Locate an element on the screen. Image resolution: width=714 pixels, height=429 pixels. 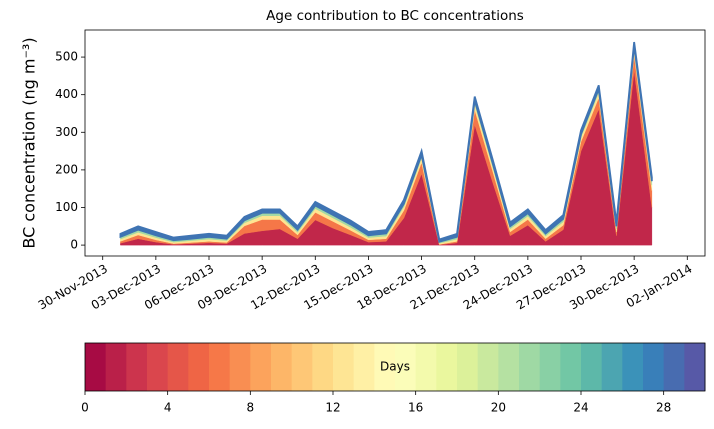
y-tick-label: 0 is located at coordinates (74, 245).